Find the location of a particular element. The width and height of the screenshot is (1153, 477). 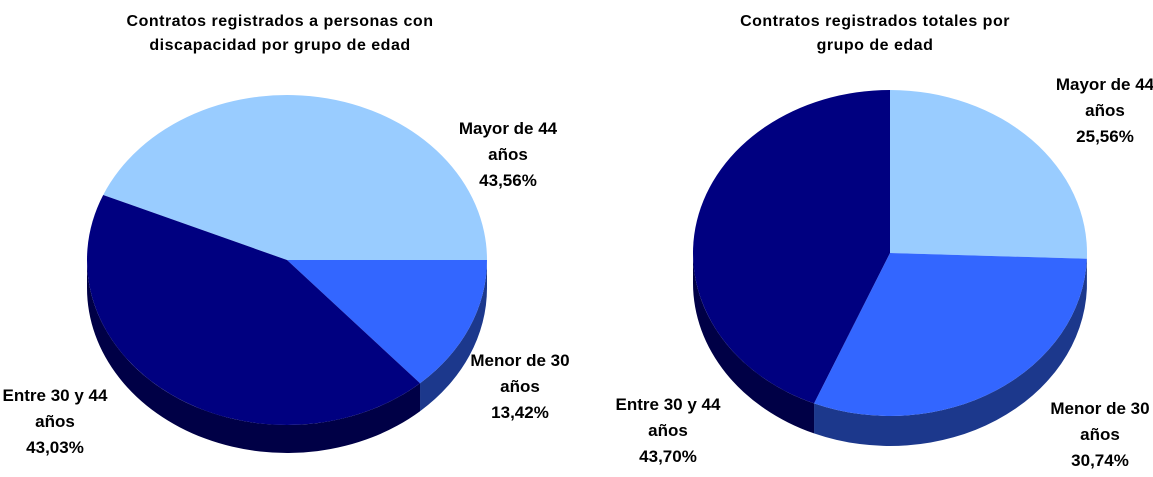

slice-label: Menor de 30 años 13,42% is located at coordinates (520, 387).